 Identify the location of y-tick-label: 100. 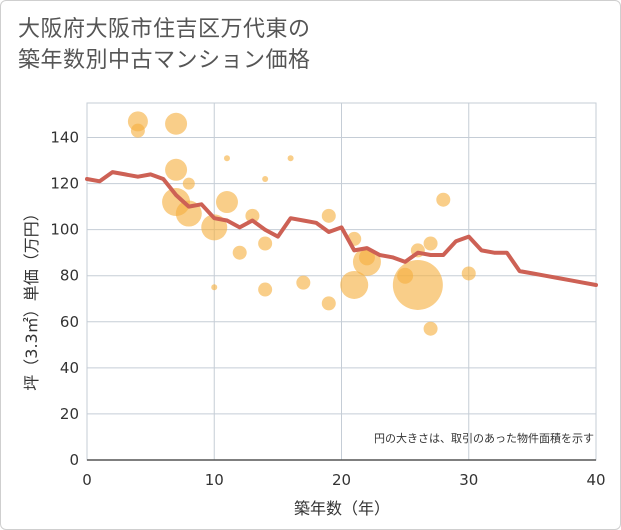
(64, 230).